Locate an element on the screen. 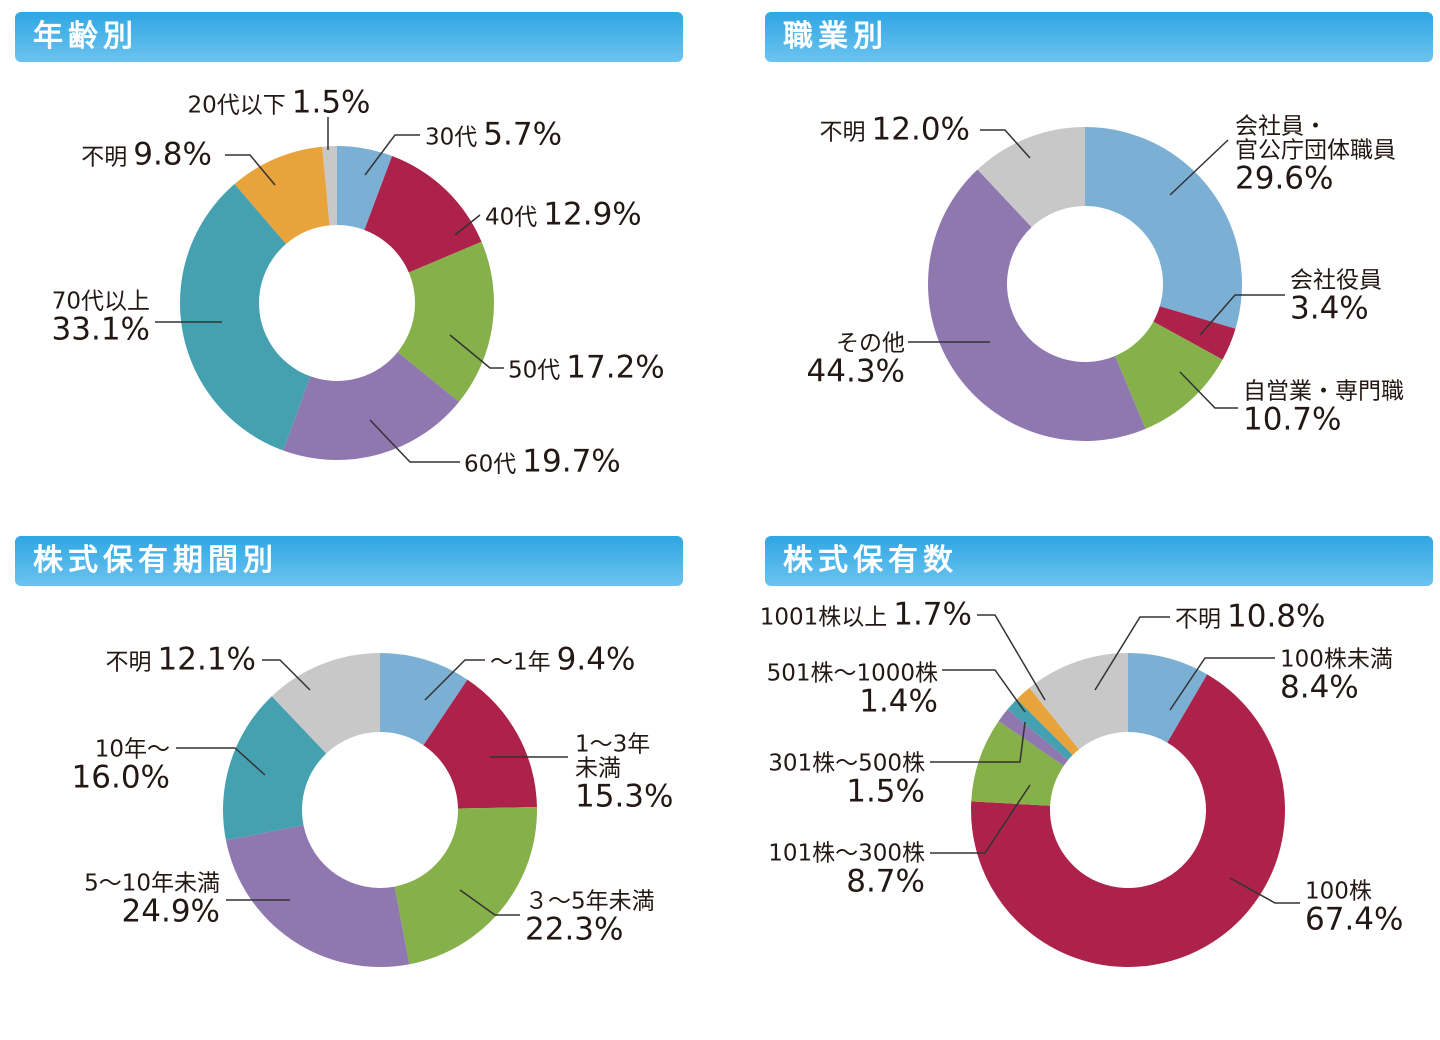 This screenshot has width=1440, height=1040. slice-label: 不明 12.0% is located at coordinates (894, 129).